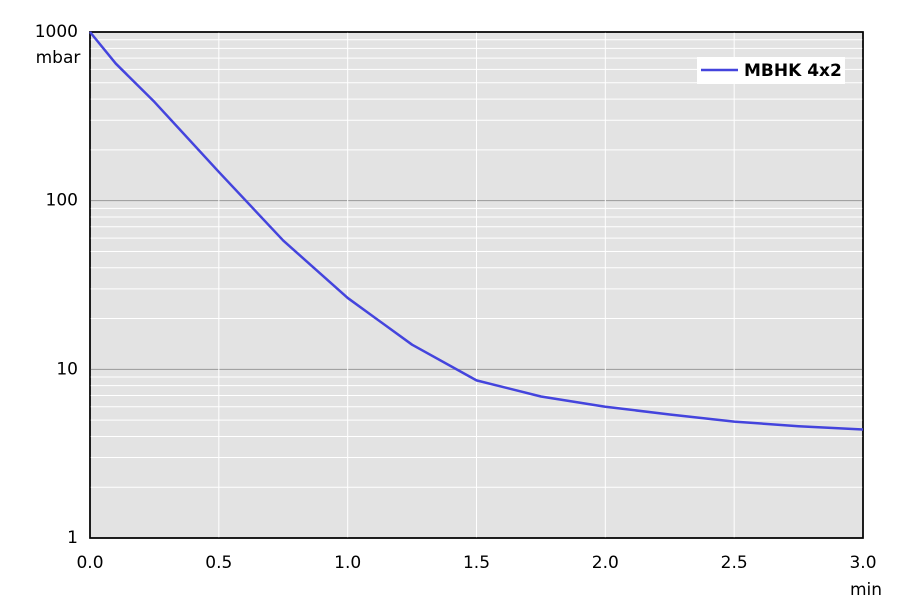  I want to click on x-tick-label: 0.0, so click(89, 563).